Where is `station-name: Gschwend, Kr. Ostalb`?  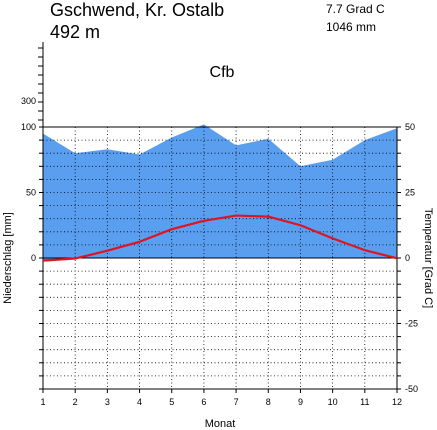 station-name: Gschwend, Kr. Ostalb is located at coordinates (137, 10).